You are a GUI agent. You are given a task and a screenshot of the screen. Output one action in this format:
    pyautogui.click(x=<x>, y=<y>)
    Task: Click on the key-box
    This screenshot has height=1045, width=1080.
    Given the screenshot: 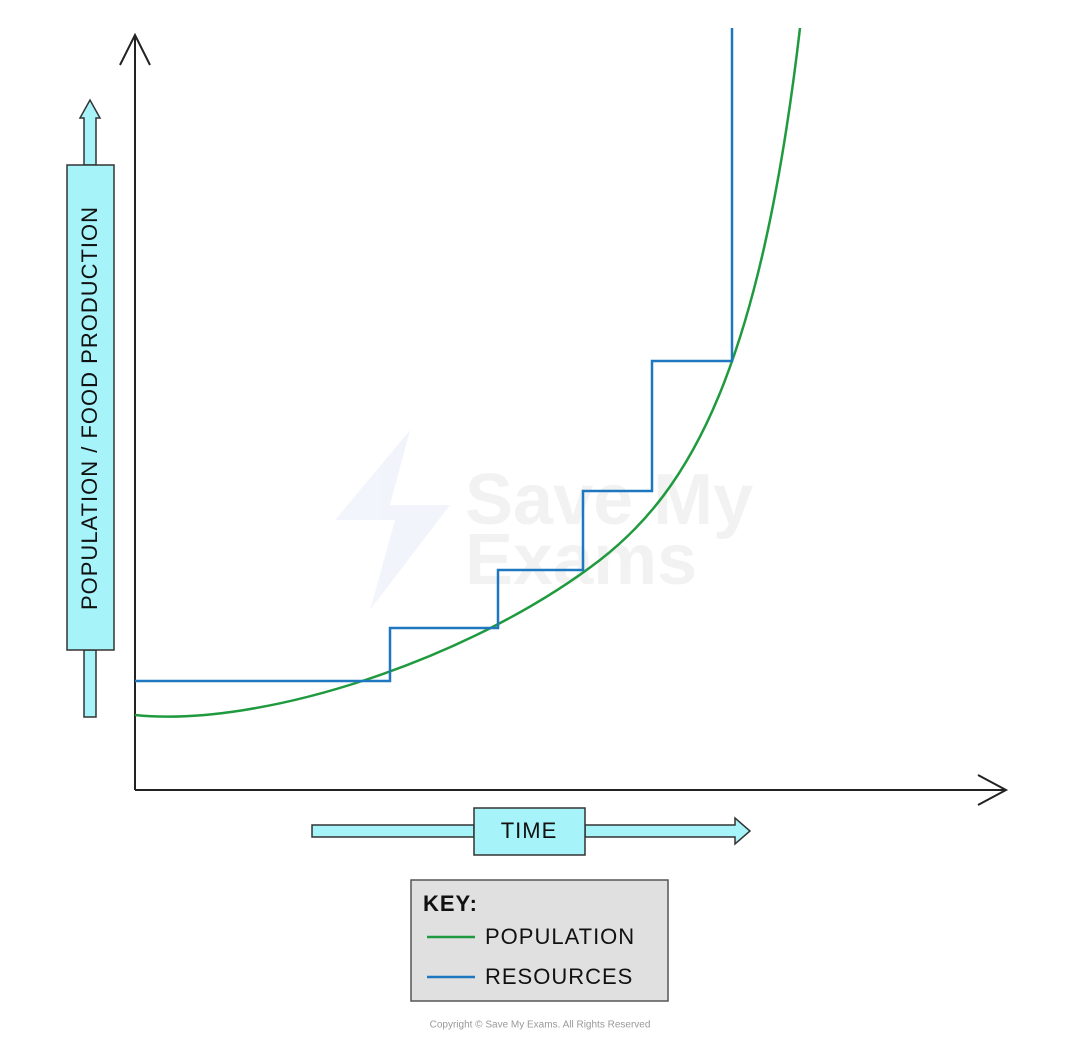 What is the action you would take?
    pyautogui.click(x=539, y=940)
    